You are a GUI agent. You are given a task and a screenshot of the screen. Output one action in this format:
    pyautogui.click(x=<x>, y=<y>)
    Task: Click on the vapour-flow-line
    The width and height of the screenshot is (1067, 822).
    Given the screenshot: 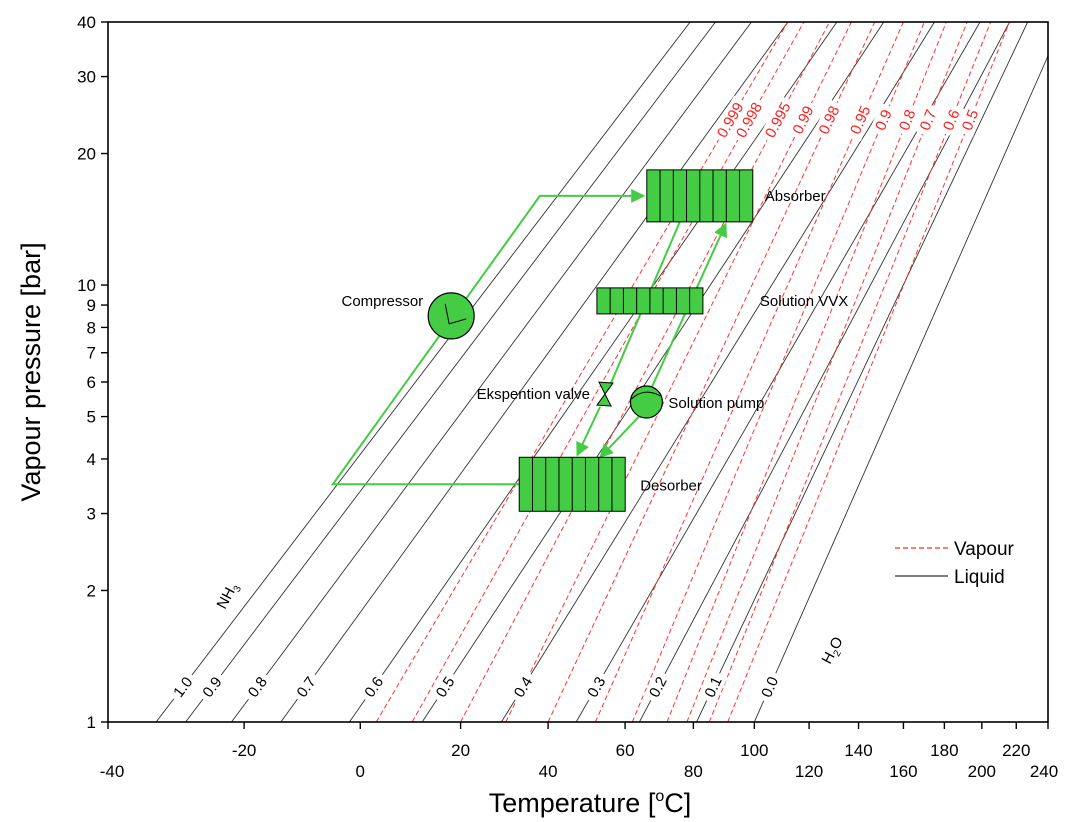 What is the action you would take?
    pyautogui.click(x=488, y=337)
    